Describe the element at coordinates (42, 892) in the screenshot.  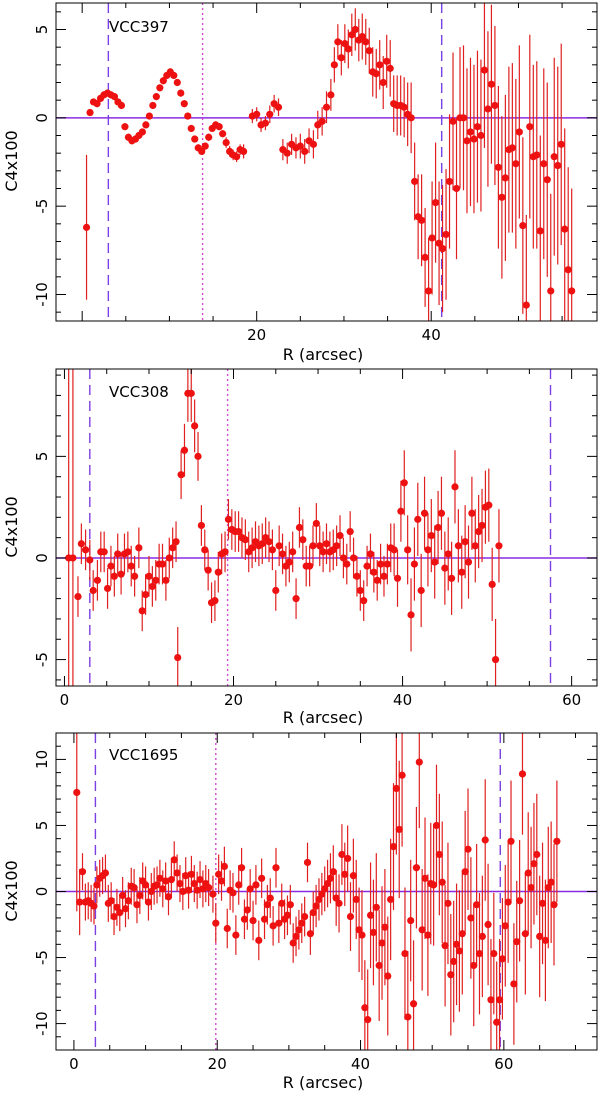
I see `y-tick-label: 0` at that location.